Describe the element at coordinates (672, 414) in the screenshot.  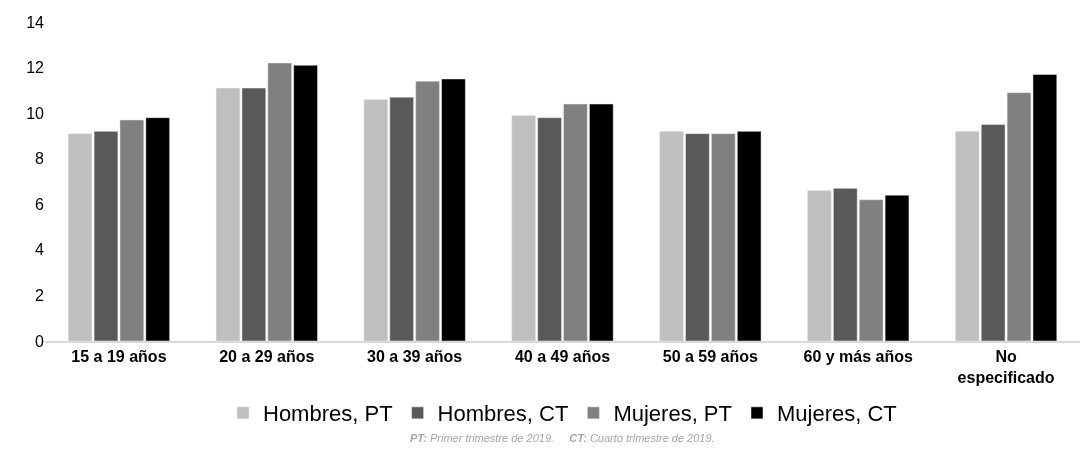
I see `legend-label: Mujeres, PT` at that location.